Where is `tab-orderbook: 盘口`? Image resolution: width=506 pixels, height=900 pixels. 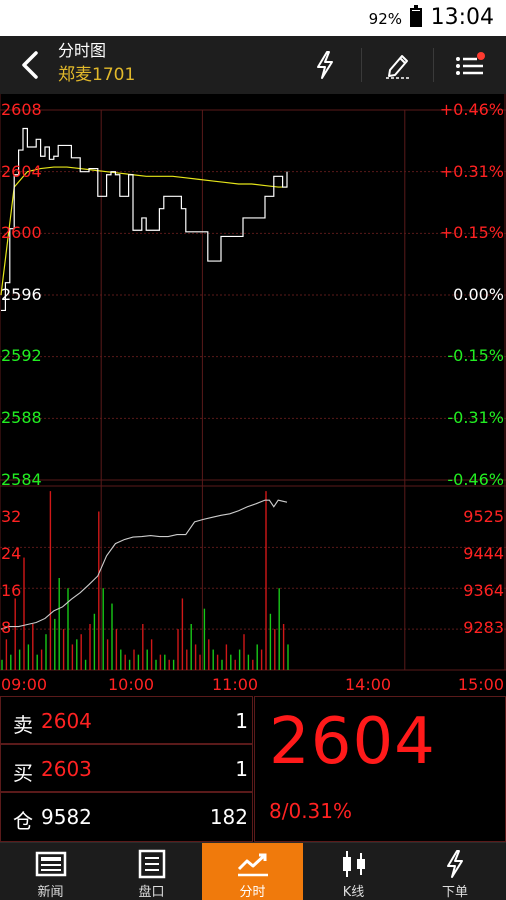
tab-orderbook: 盘口 is located at coordinates (151, 871).